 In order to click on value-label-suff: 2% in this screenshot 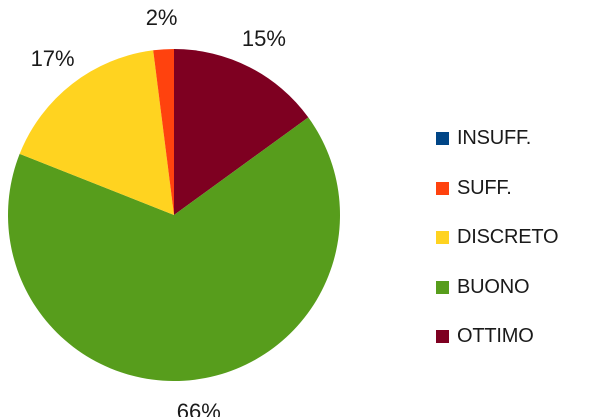, I will do `click(162, 17)`.